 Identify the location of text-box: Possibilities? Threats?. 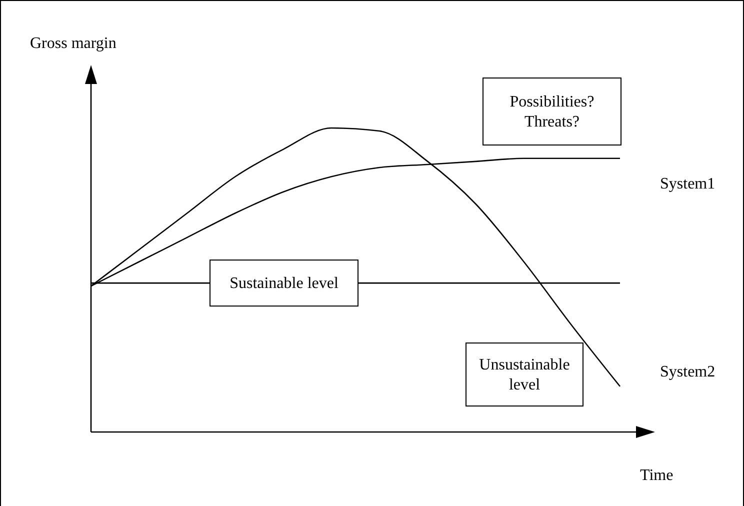
(552, 112).